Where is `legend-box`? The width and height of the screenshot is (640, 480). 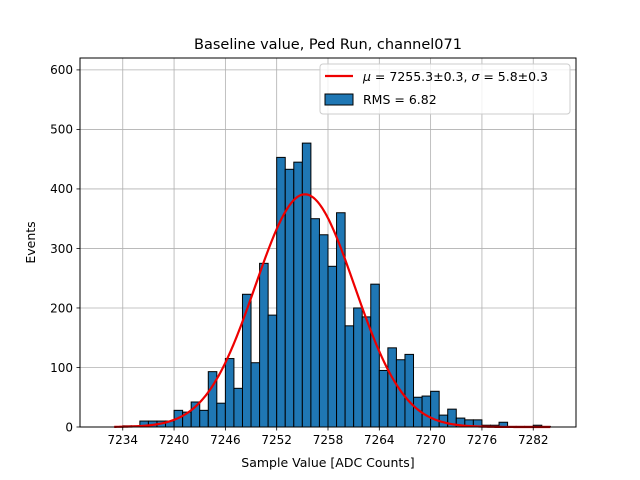 legend-box is located at coordinates (445, 89).